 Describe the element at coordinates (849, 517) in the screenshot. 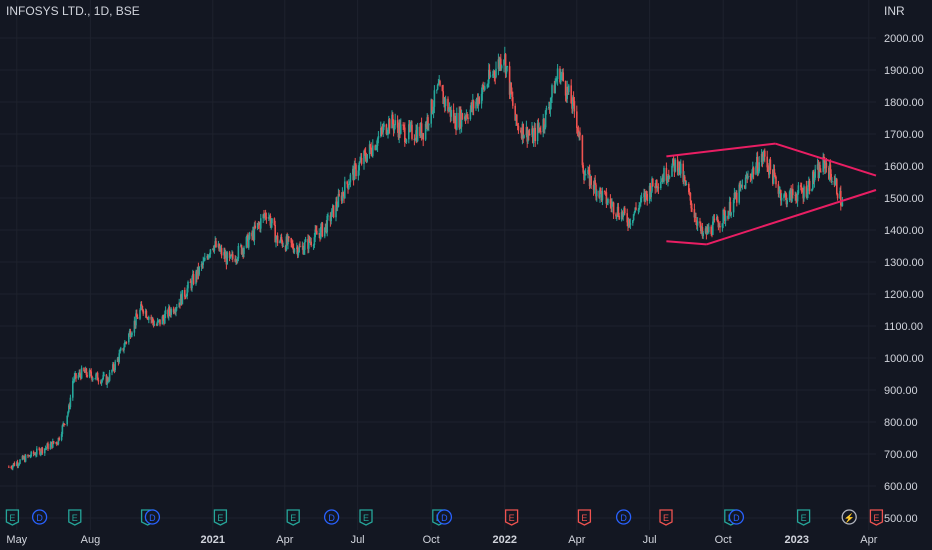

I see `split-marker: ⚡` at that location.